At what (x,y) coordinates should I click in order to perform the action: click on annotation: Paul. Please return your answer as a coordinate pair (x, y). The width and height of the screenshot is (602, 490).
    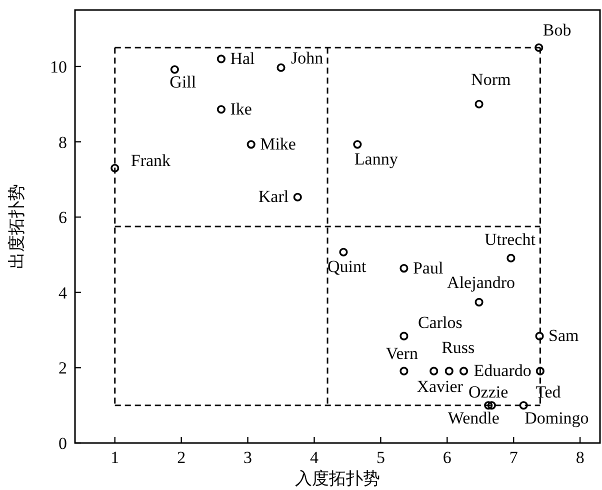
    Looking at the image, I should click on (428, 268).